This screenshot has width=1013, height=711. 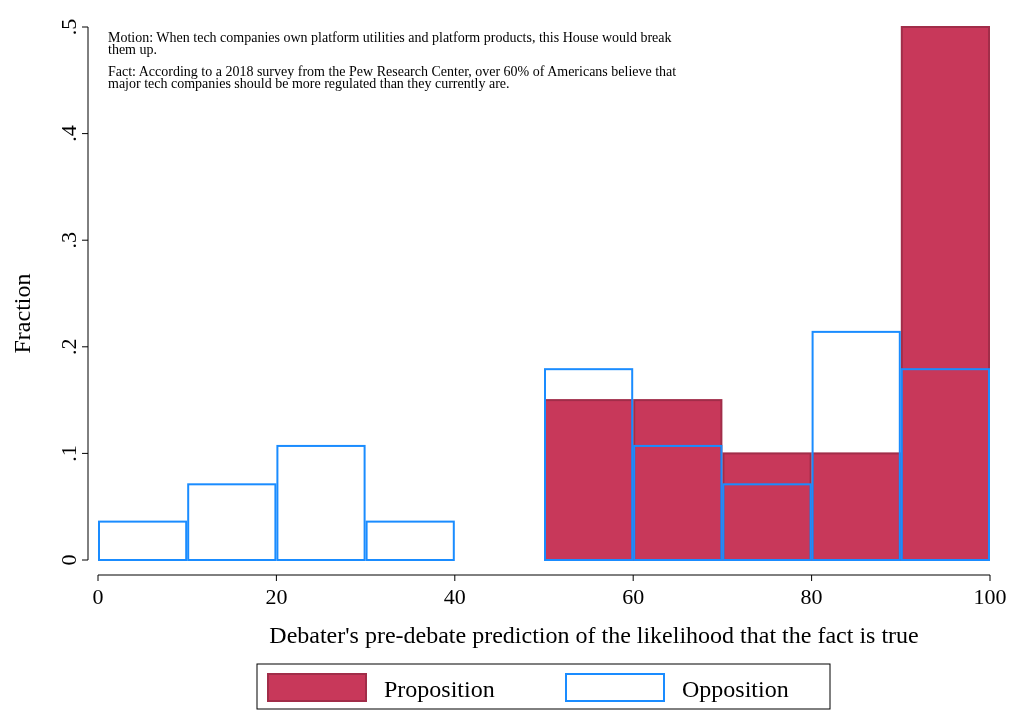 I want to click on y-tick-label: .4, so click(x=68, y=133).